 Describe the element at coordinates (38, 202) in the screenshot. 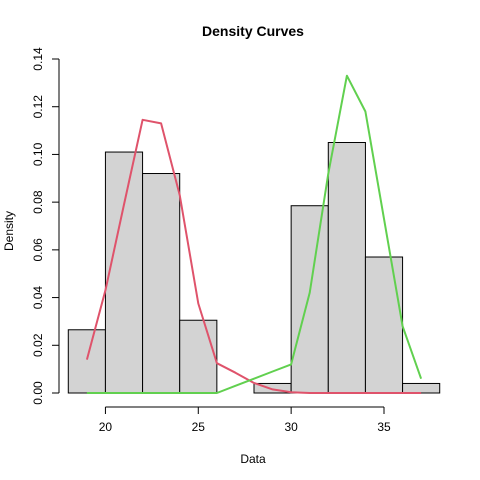

I see `y-tick-label-4: 0.08` at that location.